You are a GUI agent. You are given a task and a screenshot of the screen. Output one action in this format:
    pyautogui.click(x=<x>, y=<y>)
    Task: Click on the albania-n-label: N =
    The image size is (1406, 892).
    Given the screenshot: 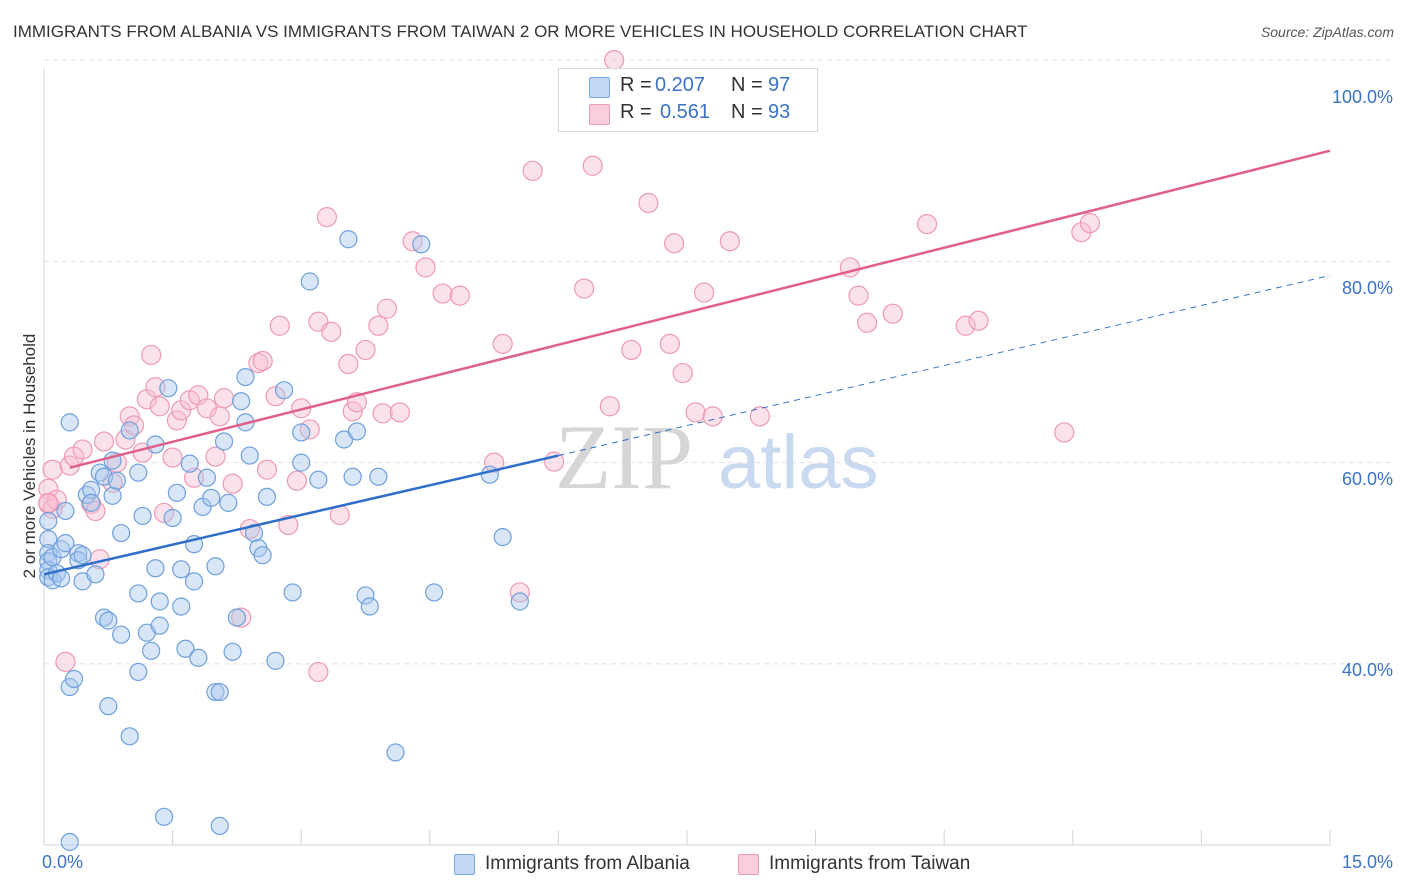 What is the action you would take?
    pyautogui.click(x=747, y=85)
    